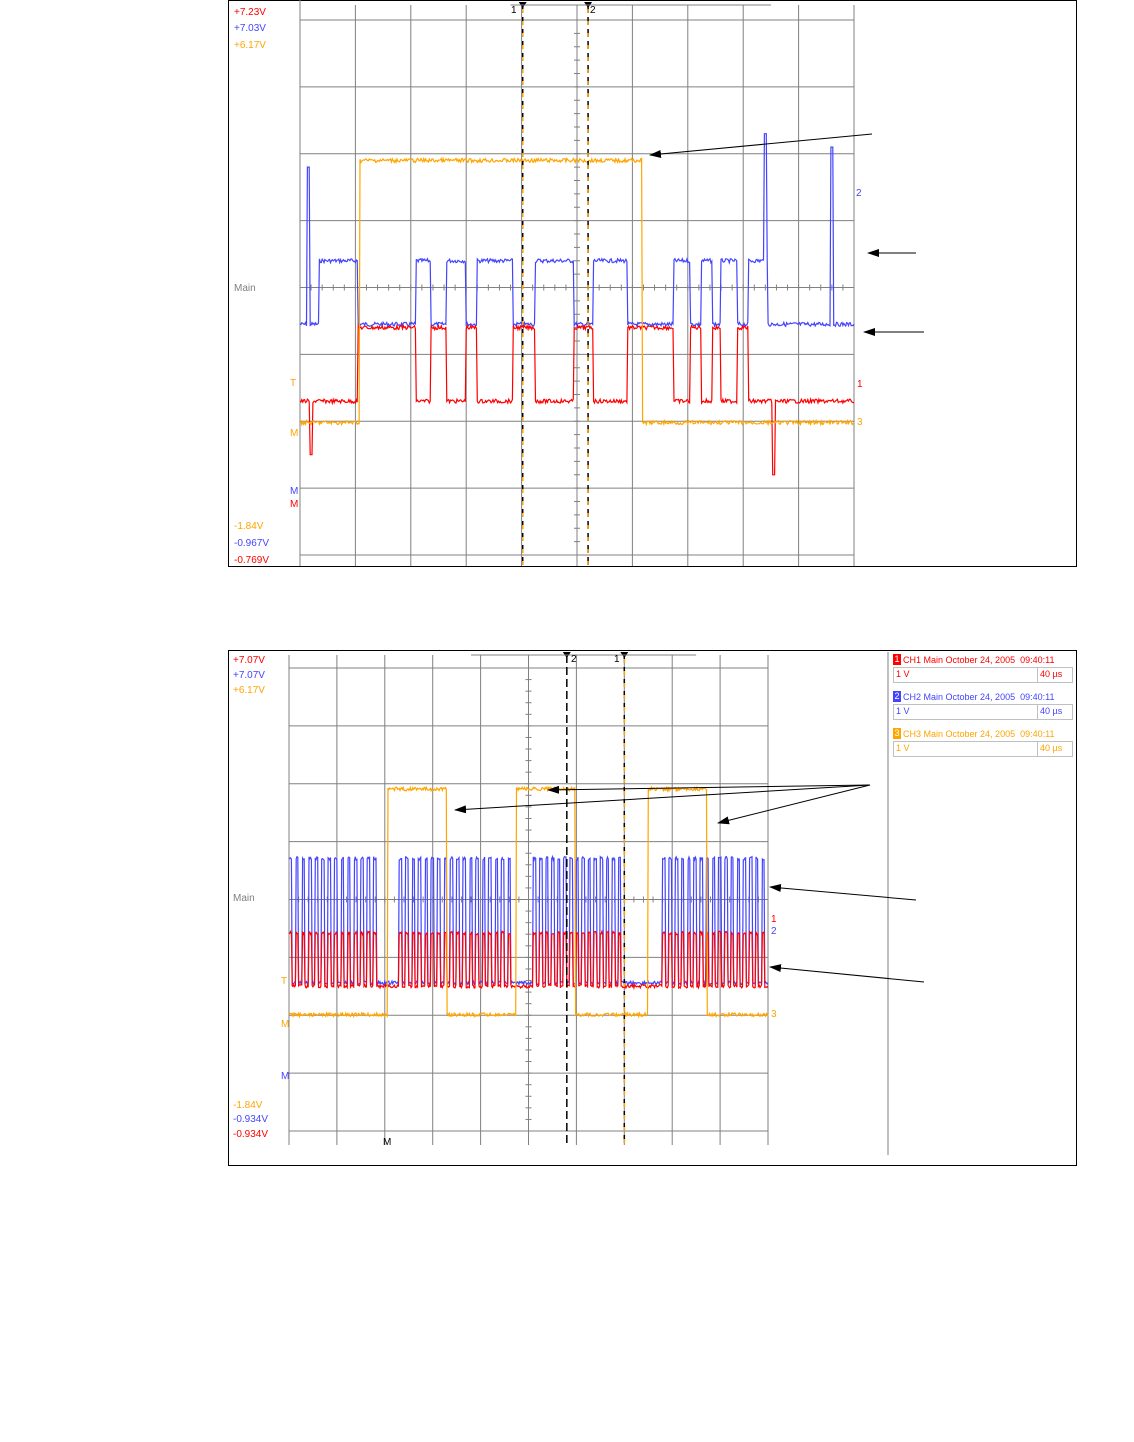  What do you see at coordinates (897, 659) in the screenshot?
I see `ch1-badge: 1` at bounding box center [897, 659].